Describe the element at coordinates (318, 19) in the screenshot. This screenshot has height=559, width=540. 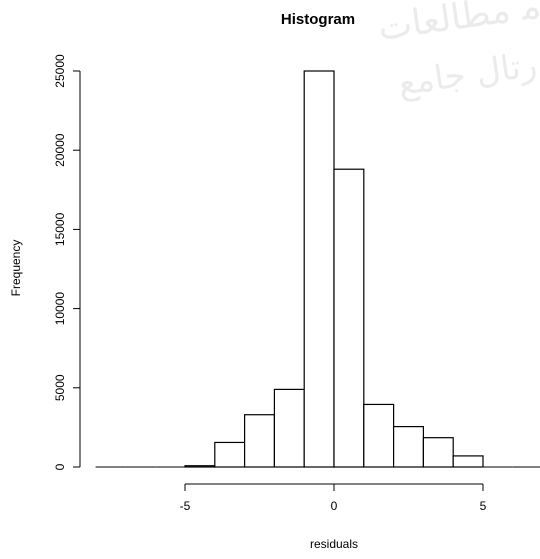
I see `chart-title: Histogram` at that location.